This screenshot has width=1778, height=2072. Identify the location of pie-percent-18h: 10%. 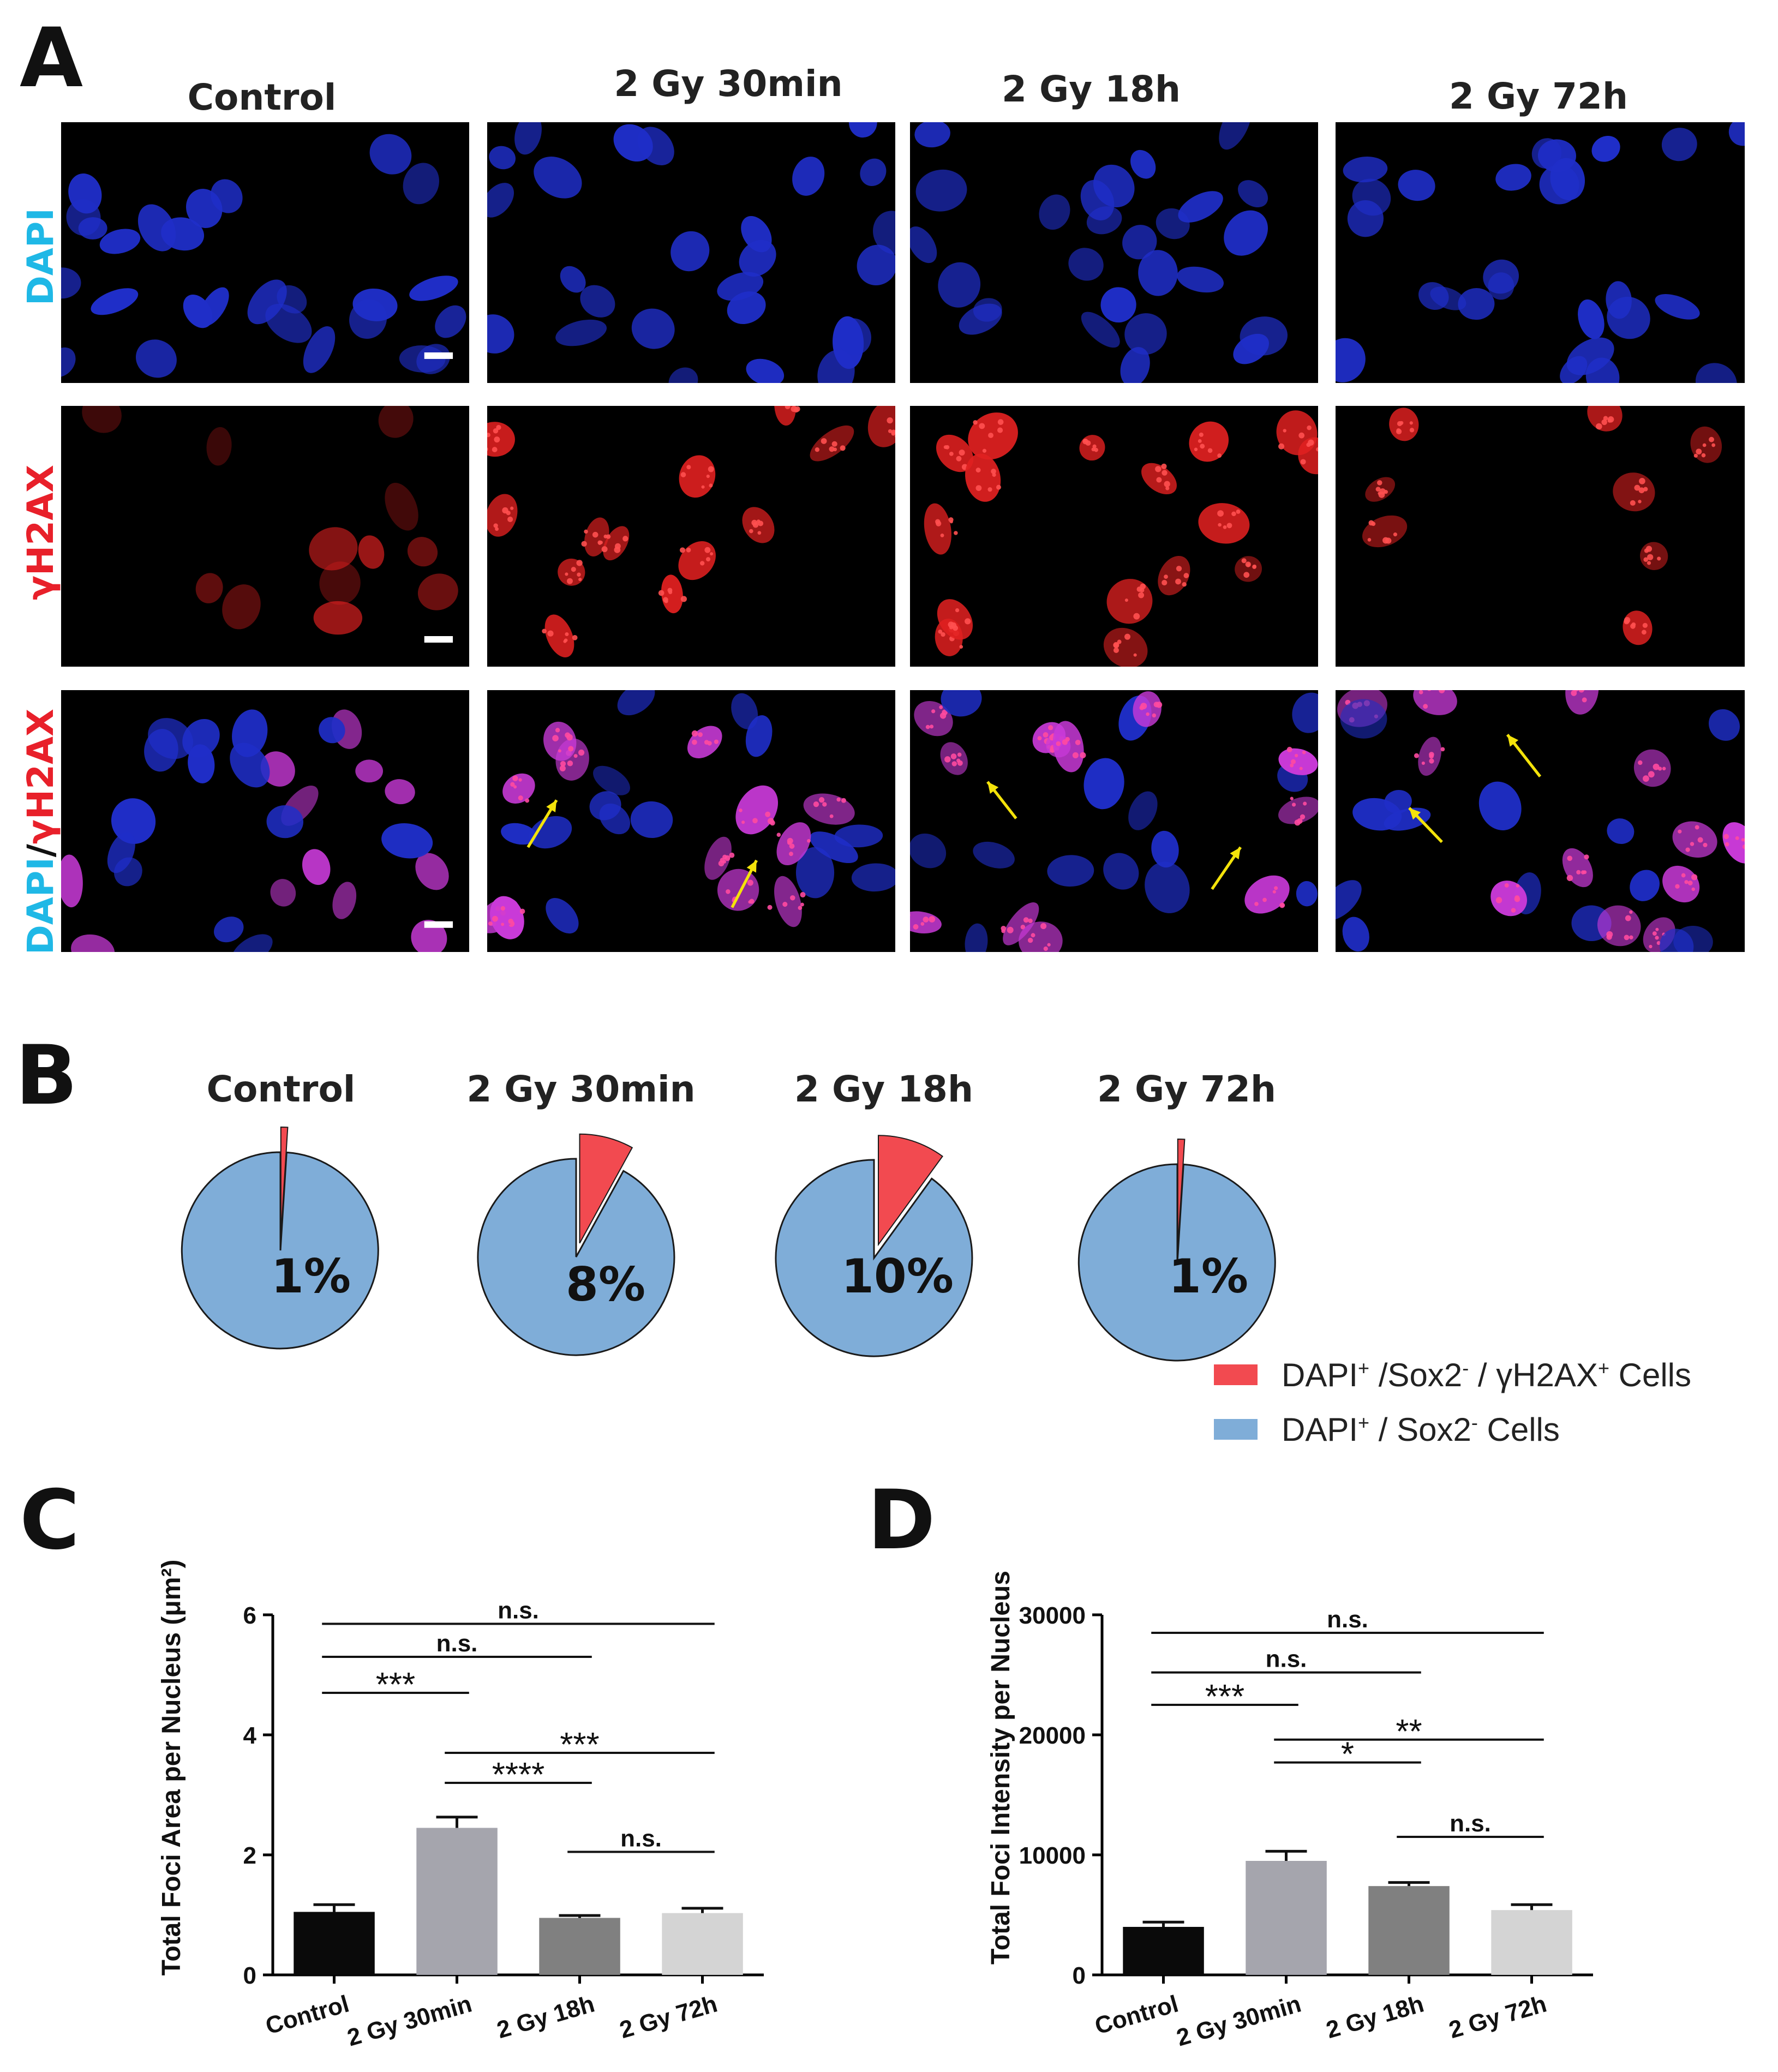
(897, 1276).